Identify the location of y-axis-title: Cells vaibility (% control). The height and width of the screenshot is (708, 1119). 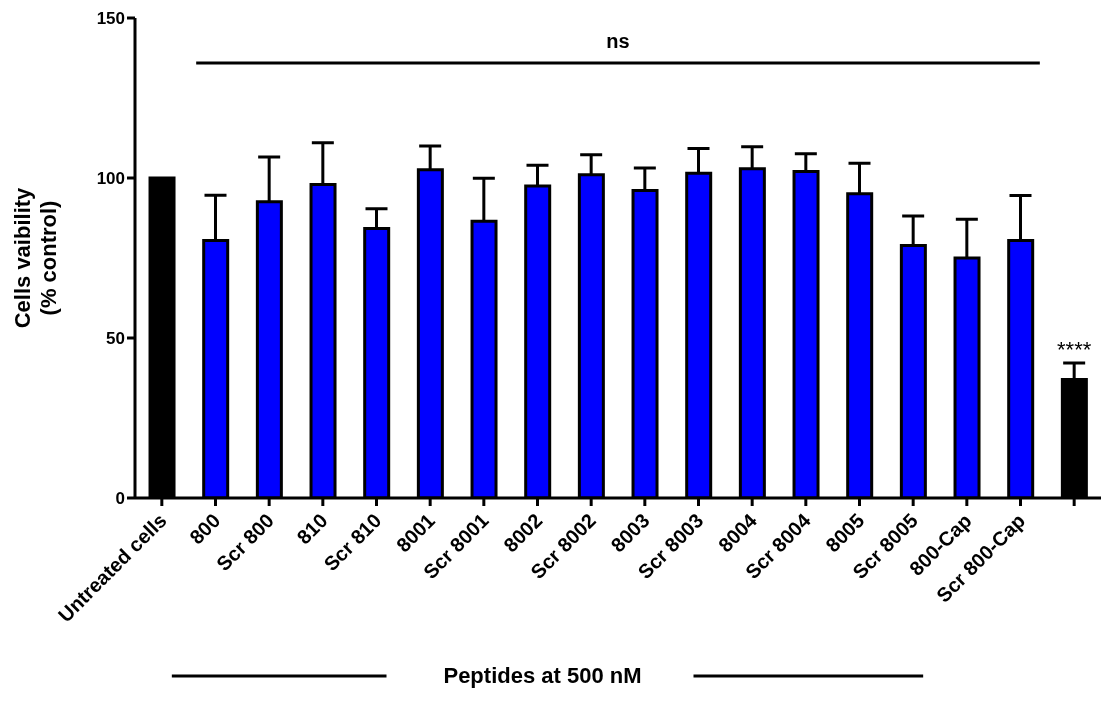
(35, 257).